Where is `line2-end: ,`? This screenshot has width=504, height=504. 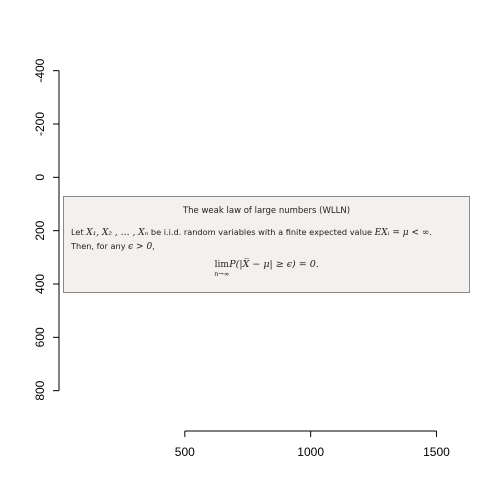
line2-end: , is located at coordinates (153, 246).